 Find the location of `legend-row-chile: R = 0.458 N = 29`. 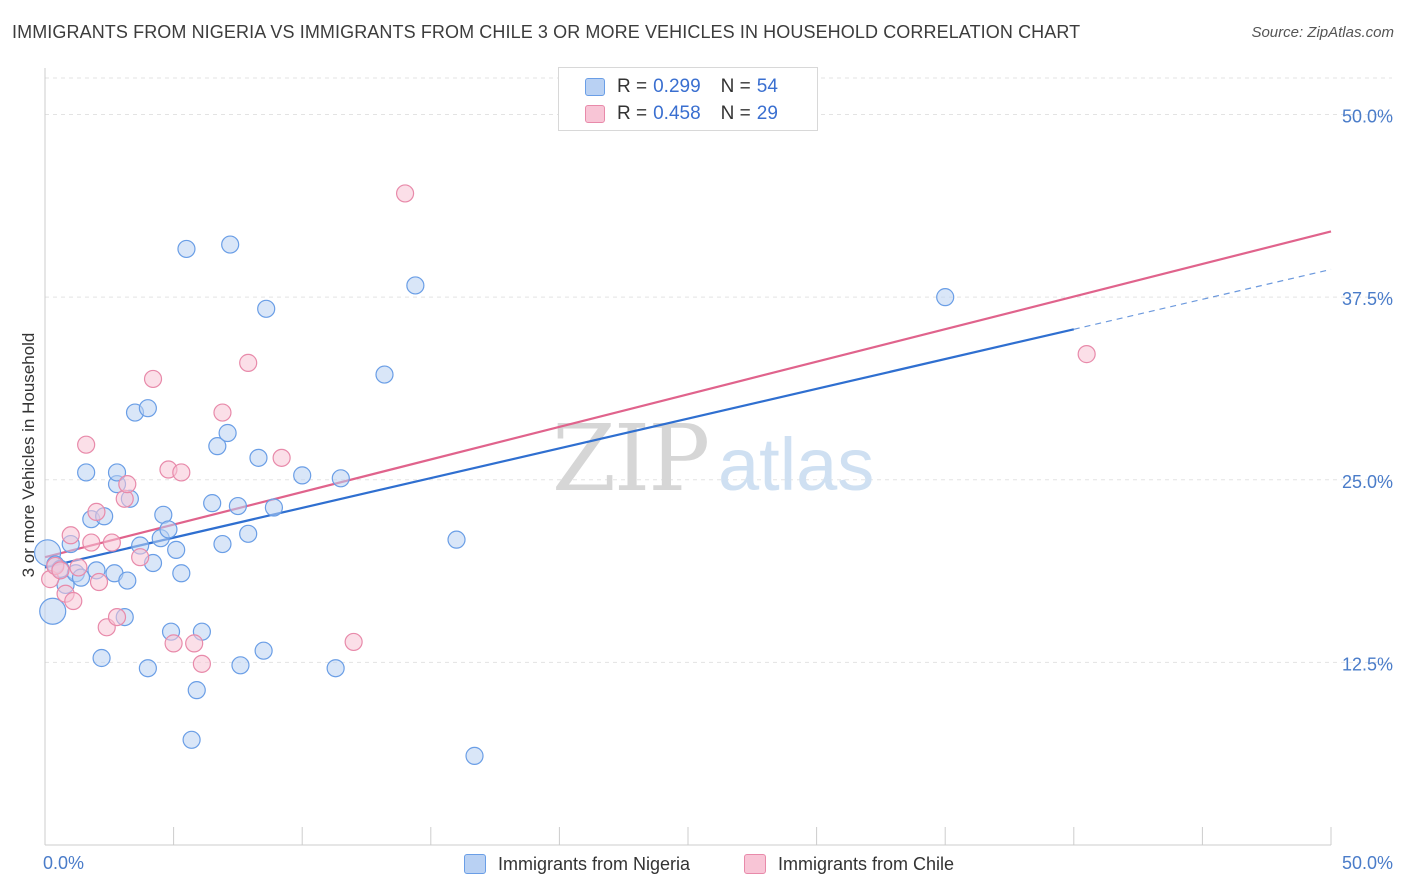

legend-row-chile: R = 0.458 N = 29 is located at coordinates (681, 114).